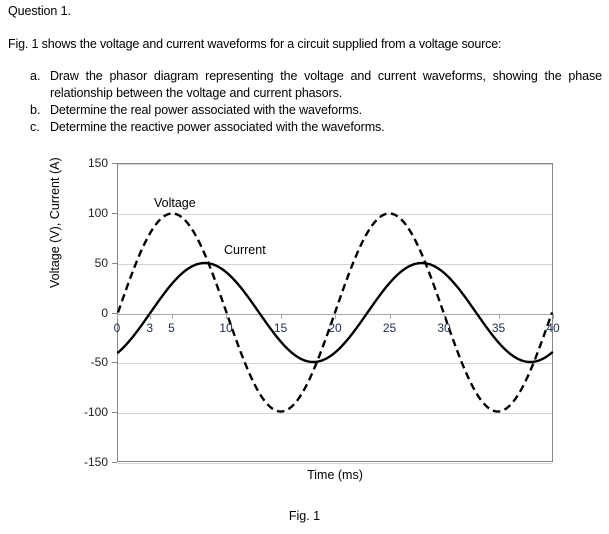  What do you see at coordinates (97, 163) in the screenshot?
I see `y-tick-label: 150` at bounding box center [97, 163].